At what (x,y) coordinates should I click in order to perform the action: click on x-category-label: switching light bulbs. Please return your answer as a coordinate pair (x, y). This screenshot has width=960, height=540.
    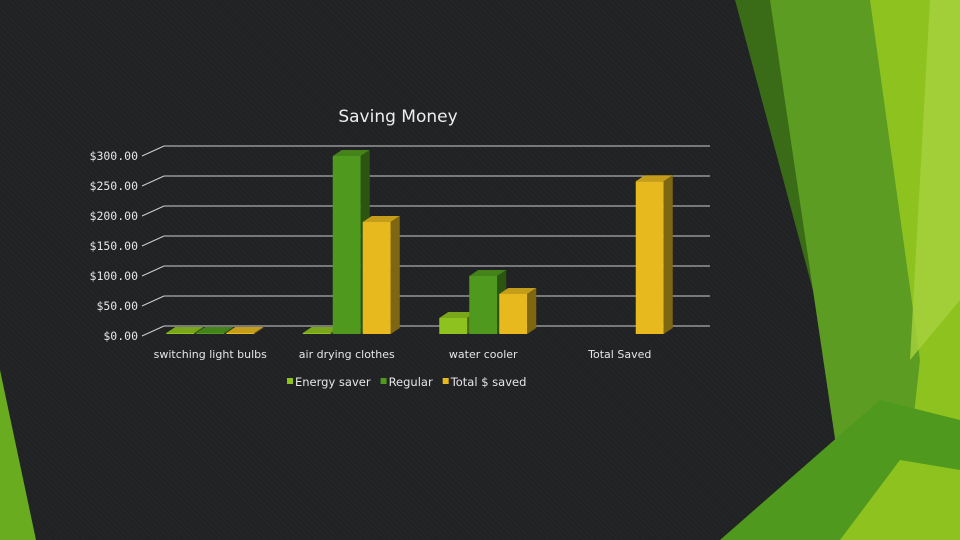
    Looking at the image, I should click on (210, 354).